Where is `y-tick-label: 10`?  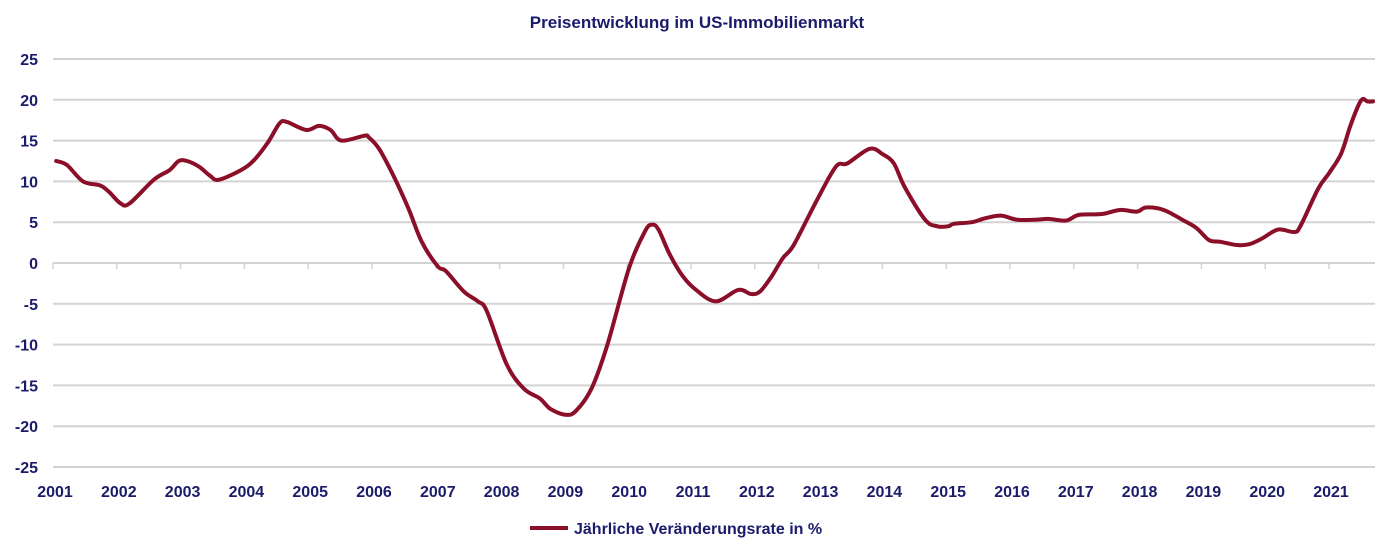 y-tick-label: 10 is located at coordinates (29, 182).